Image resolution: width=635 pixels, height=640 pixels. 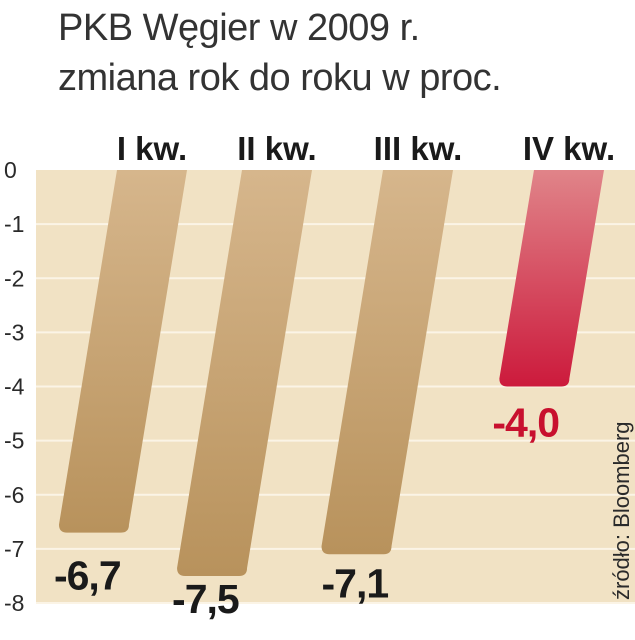 I want to click on value-label: -6,7, so click(x=87, y=576).